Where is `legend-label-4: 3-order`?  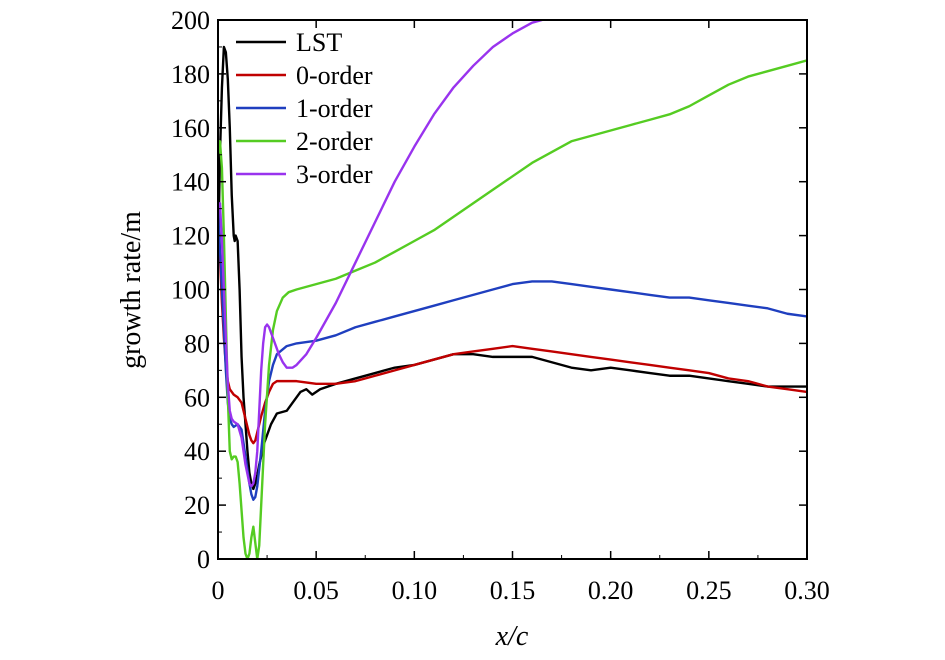
legend-label-4: 3-order is located at coordinates (334, 174).